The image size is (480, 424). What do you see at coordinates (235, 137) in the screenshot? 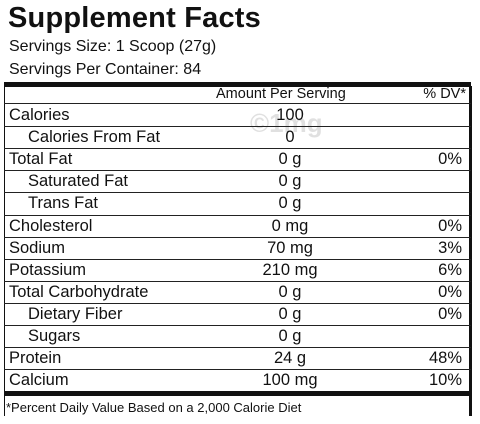
I see `nutrient-row: Calories From Fat 0` at bounding box center [235, 137].